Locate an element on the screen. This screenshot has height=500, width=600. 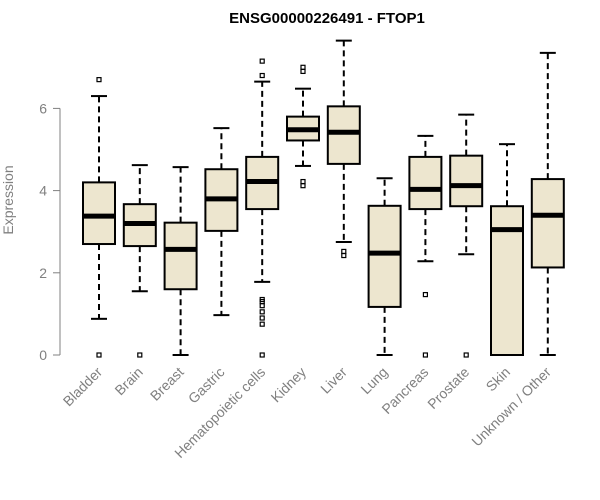
x-category-label: Kidney is located at coordinates (289, 385).